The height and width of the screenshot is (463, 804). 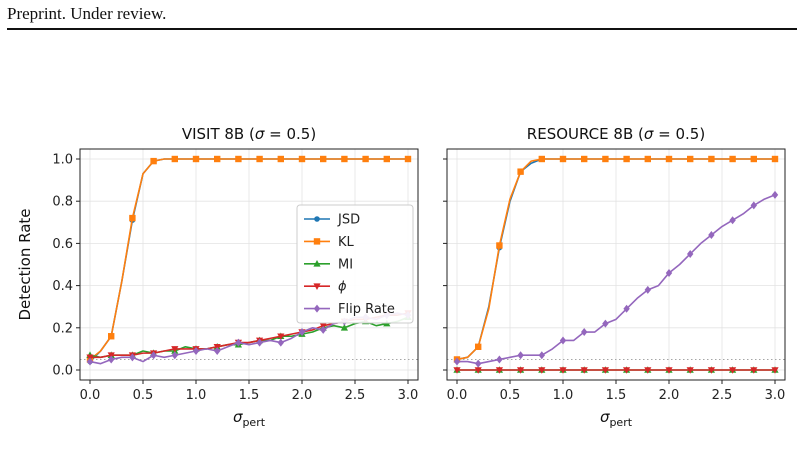 What do you see at coordinates (25, 264) in the screenshot?
I see `y-axis-title: Detection Rate` at bounding box center [25, 264].